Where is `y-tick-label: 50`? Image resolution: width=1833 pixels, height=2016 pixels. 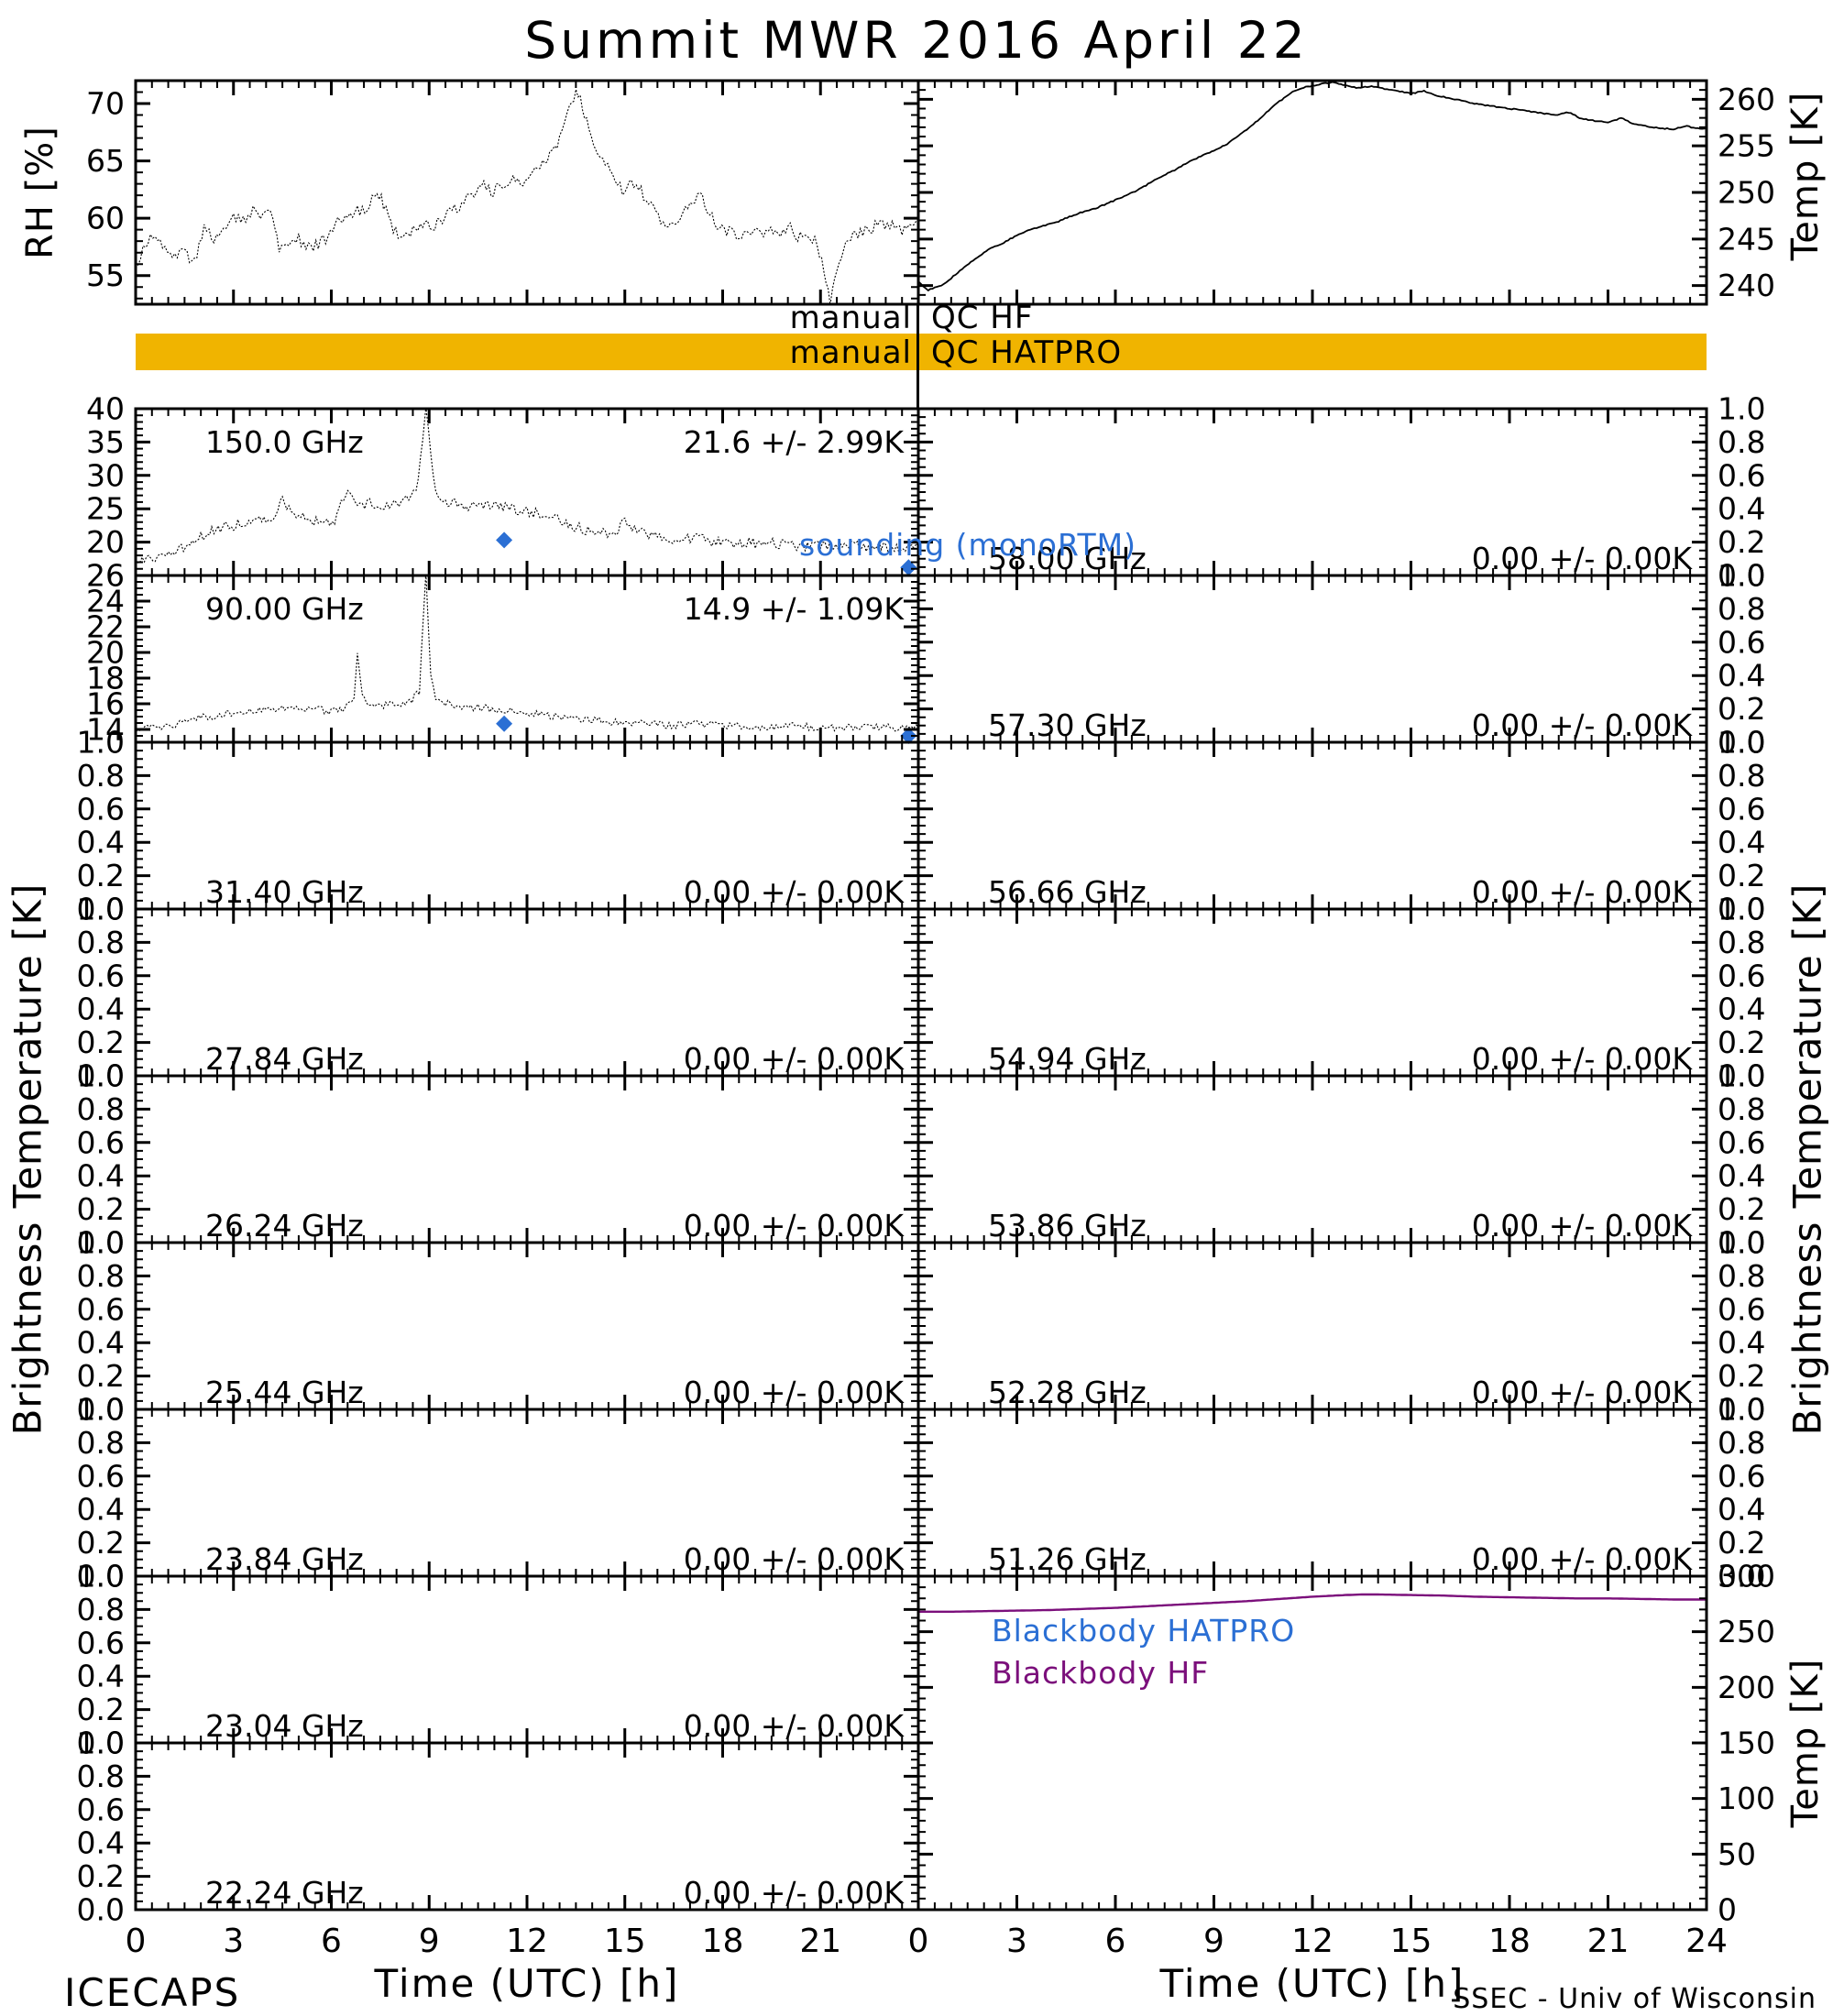 y-tick-label: 50 is located at coordinates (1737, 1854).